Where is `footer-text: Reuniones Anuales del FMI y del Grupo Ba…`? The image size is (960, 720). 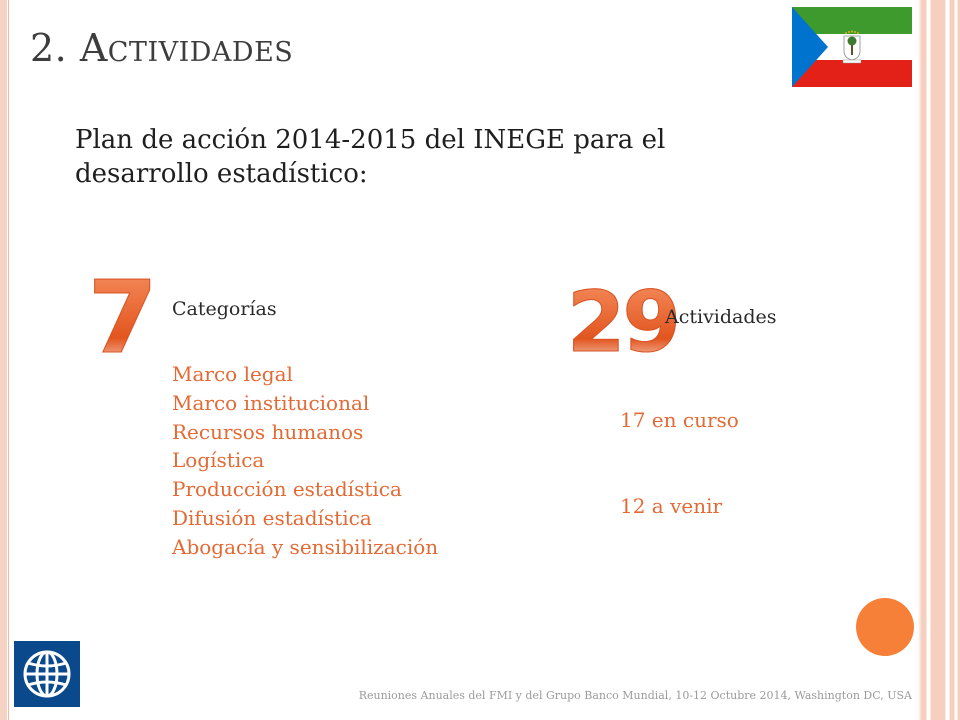 footer-text: Reuniones Anuales del FMI y del Grupo Ba… is located at coordinates (635, 695).